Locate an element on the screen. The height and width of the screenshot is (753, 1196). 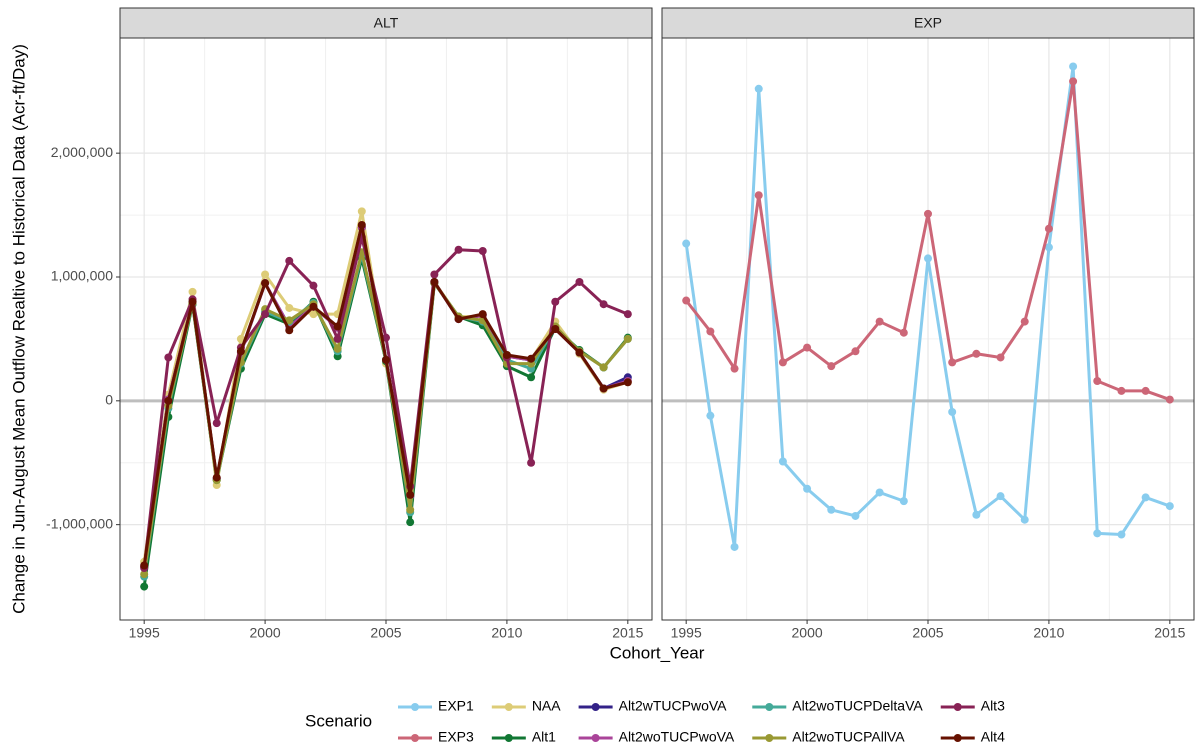
y-tick-label: 1,000,000 is located at coordinates (82, 276).